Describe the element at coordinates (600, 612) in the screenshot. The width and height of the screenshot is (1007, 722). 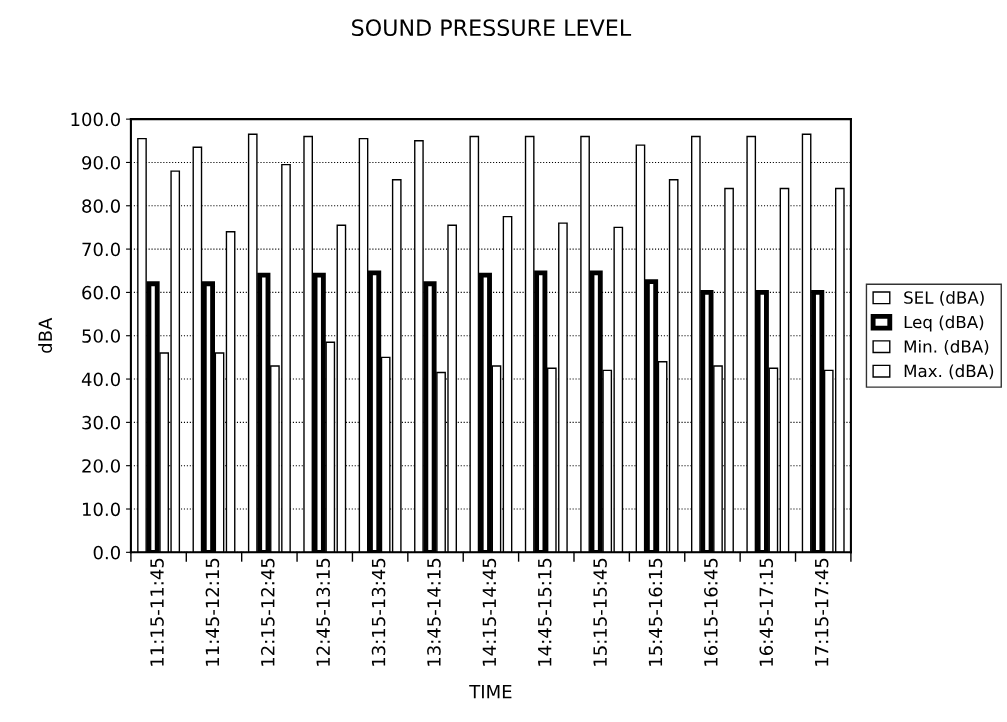
I see `x-tick-label: 15:15-15:45` at that location.